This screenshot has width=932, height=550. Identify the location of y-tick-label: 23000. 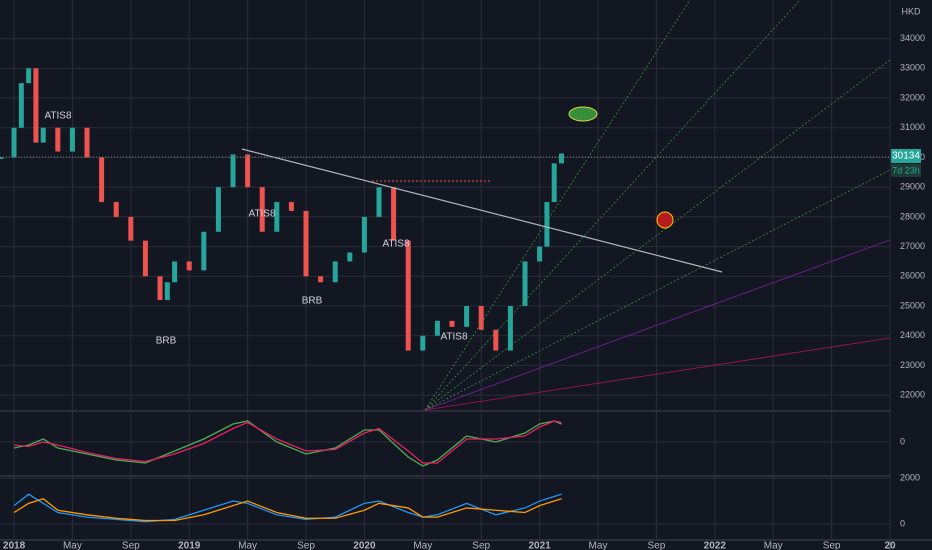
(912, 365).